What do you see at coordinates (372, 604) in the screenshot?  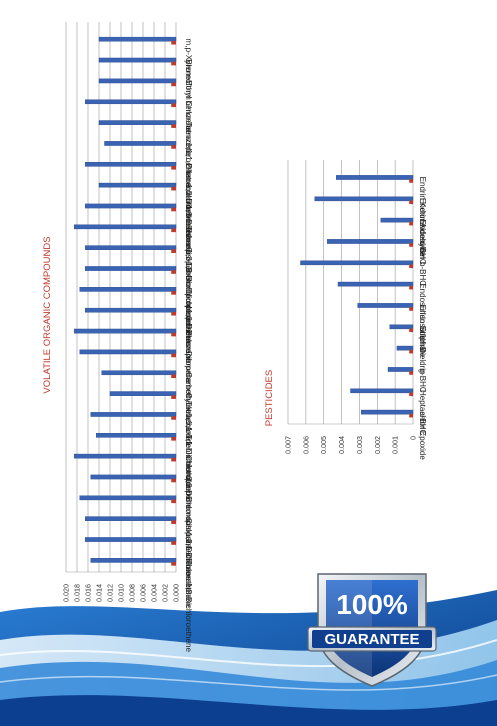 I see `badge-percent-text: 100%` at bounding box center [372, 604].